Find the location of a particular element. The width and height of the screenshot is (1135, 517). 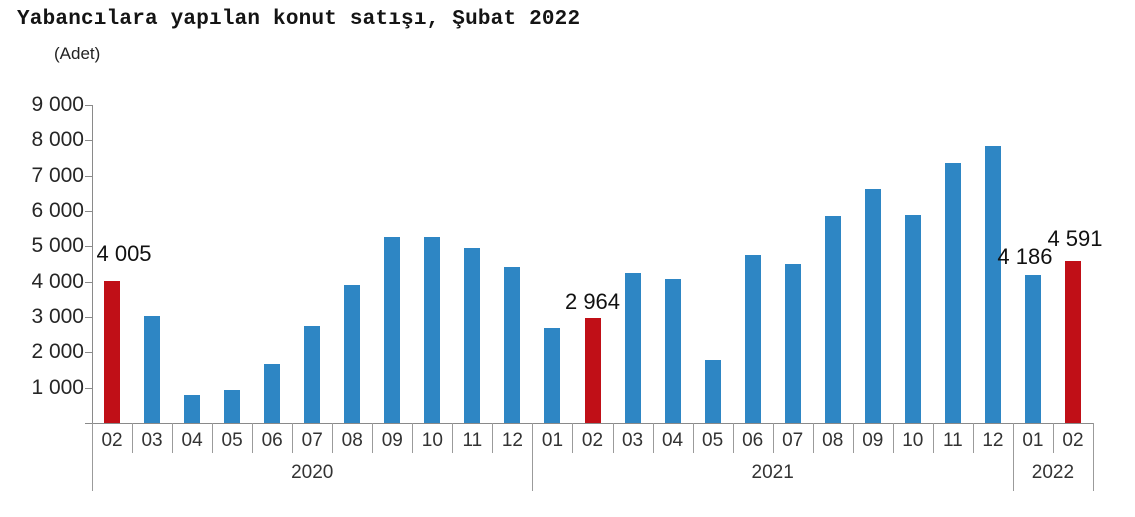

bar-annotation-2022-01: 4 186 is located at coordinates (1025, 256).